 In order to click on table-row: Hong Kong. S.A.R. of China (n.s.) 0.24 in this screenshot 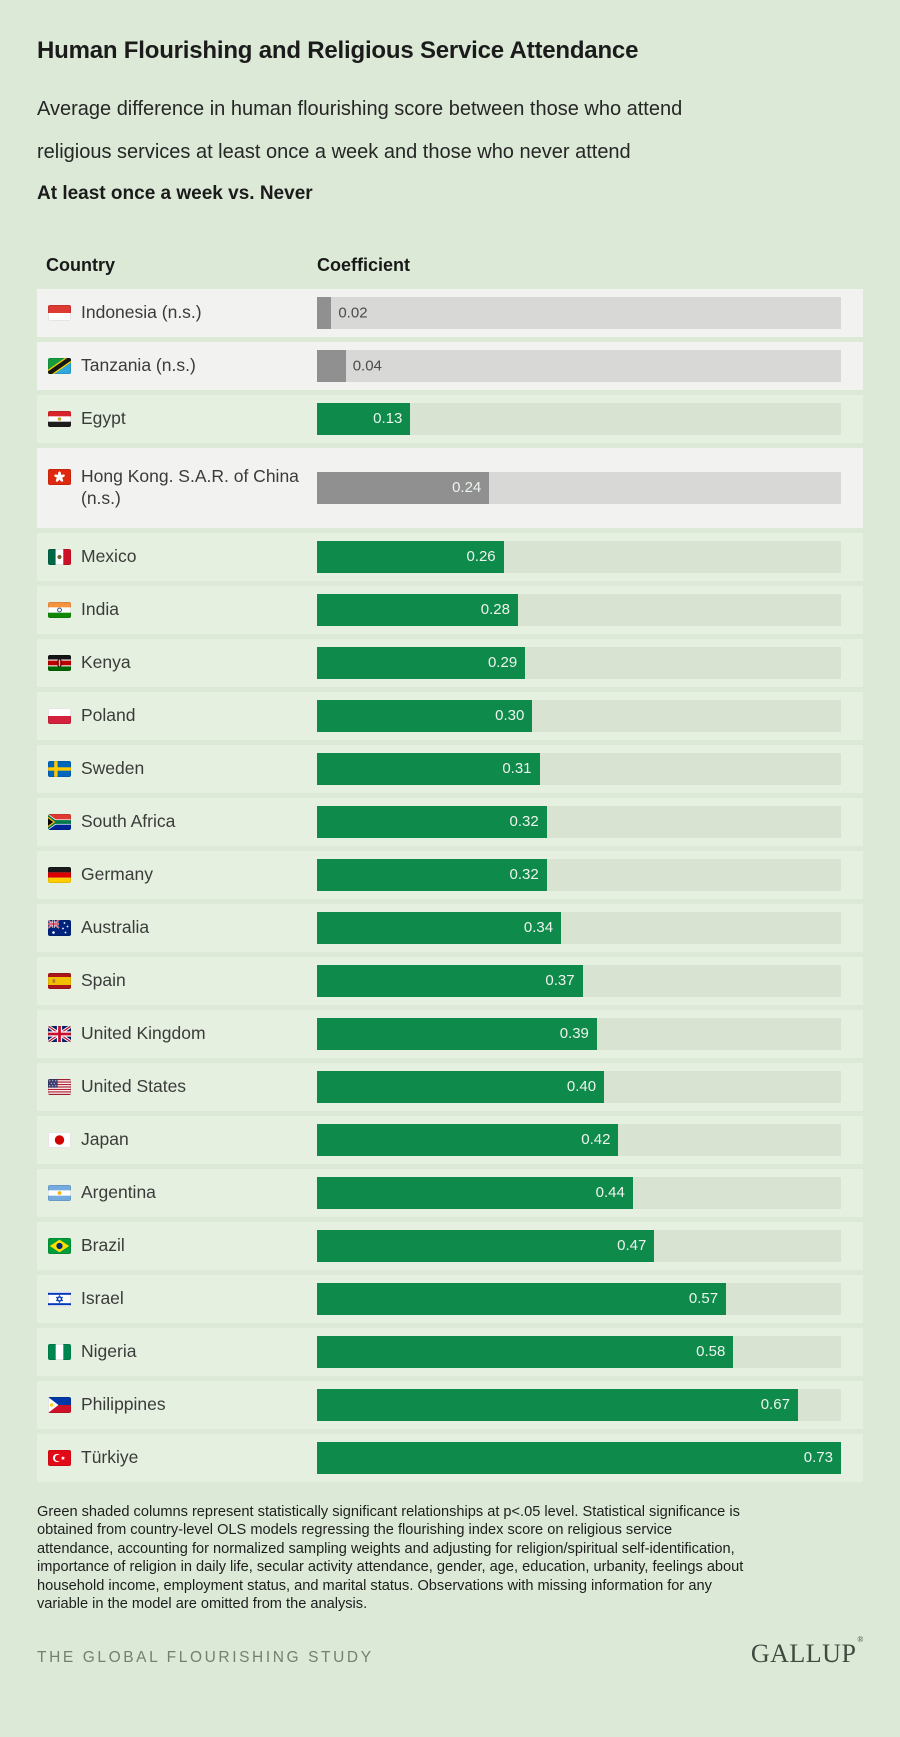, I will do `click(450, 487)`.